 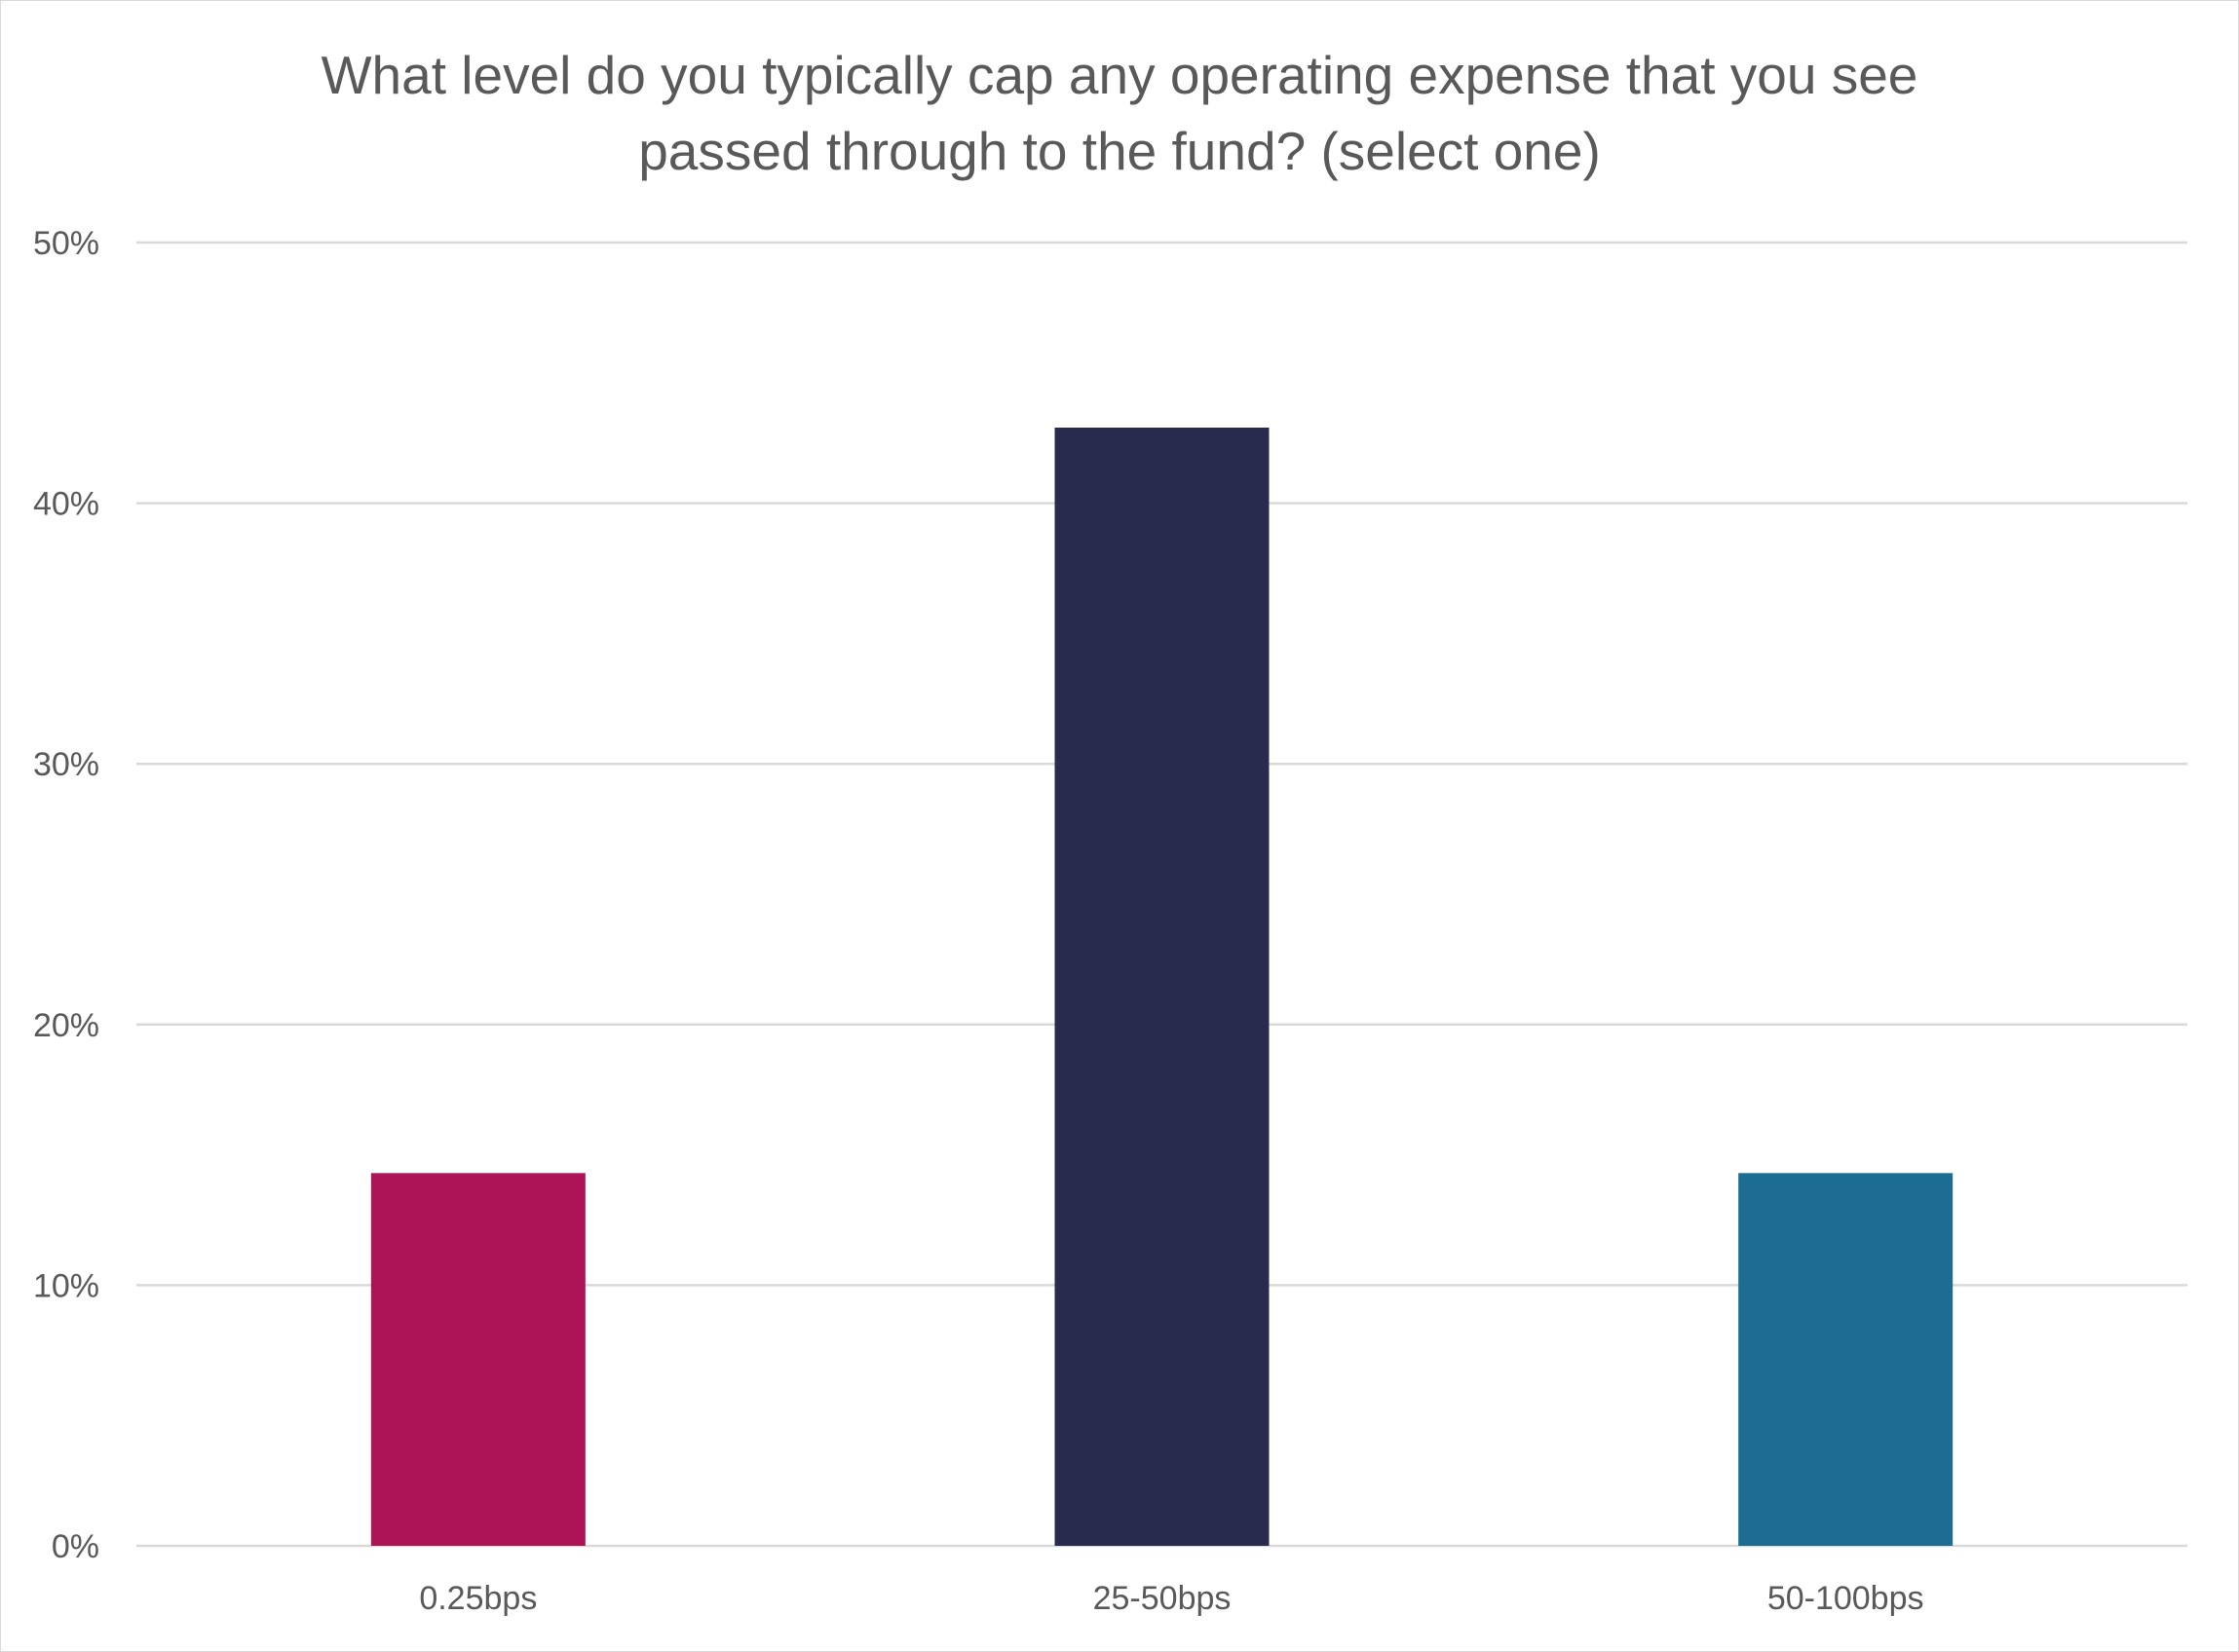 I want to click on x-tick-label: 50-100bps, so click(x=1845, y=1599).